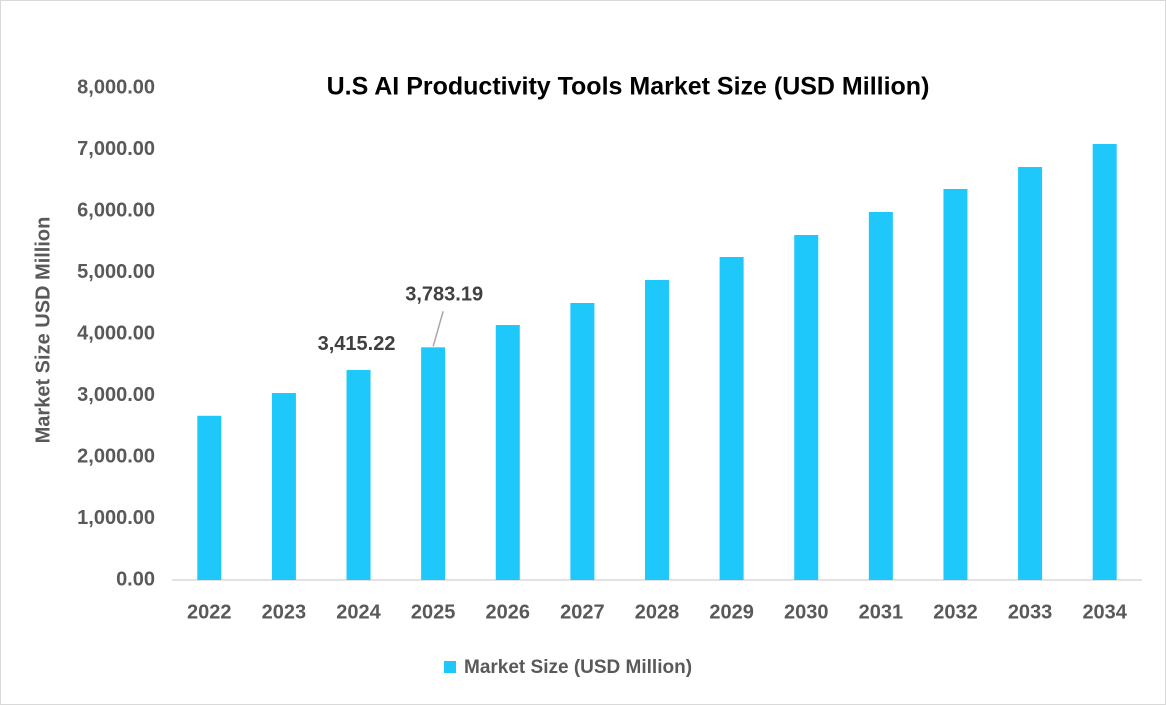 Image resolution: width=1166 pixels, height=705 pixels. Describe the element at coordinates (657, 612) in the screenshot. I see `x-tick-label: 2028` at that location.